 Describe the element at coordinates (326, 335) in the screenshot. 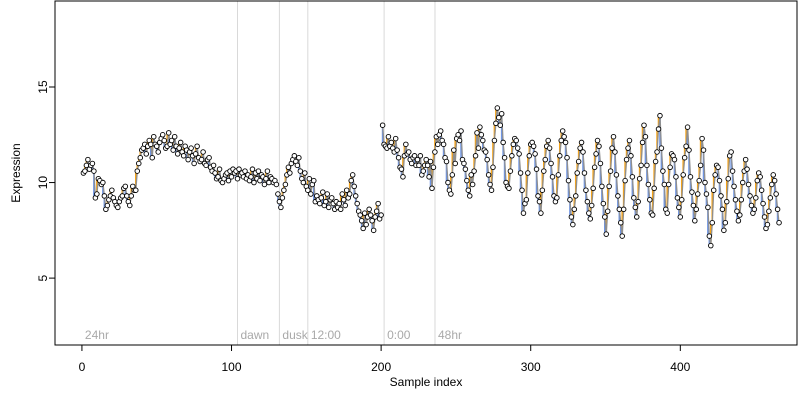

I see `phase-label: 12:00` at that location.